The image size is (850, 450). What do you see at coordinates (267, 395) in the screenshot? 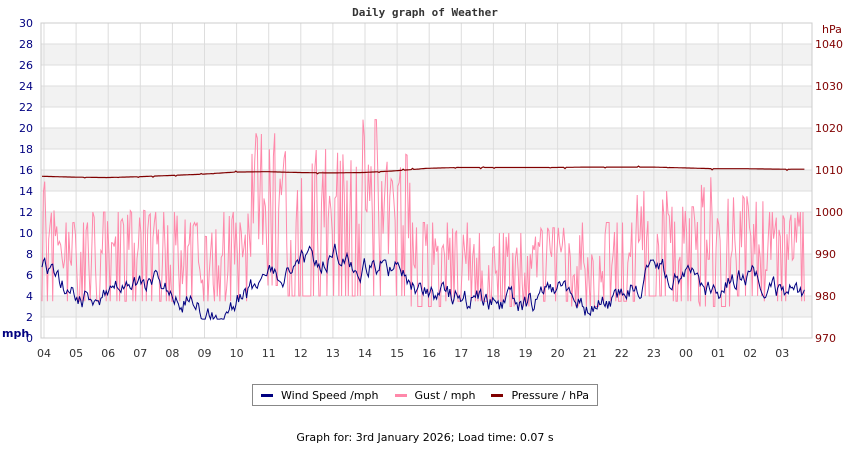
I see `wind-speed-swatch-icon` at bounding box center [267, 395].